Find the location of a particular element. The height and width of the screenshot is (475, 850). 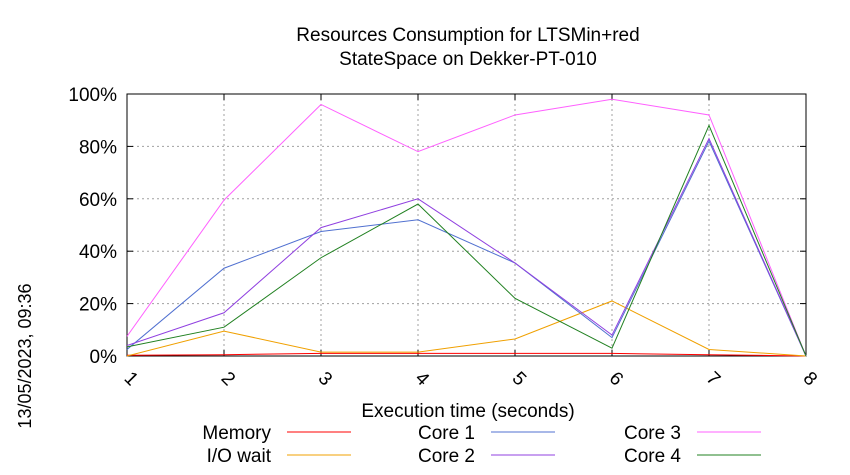

chart-title-line-1: Resources Consumption for LTSMin+red is located at coordinates (467, 35).